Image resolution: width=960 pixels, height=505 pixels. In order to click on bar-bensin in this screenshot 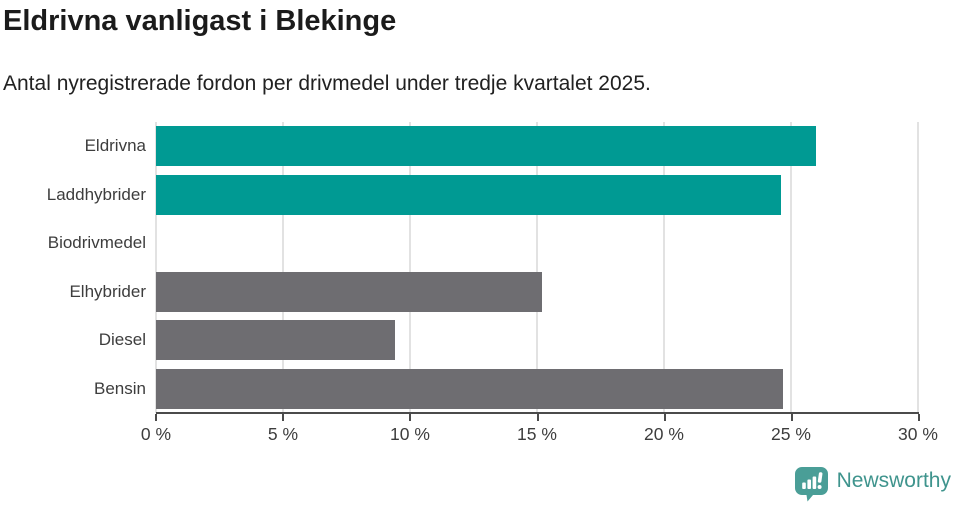, I will do `click(470, 388)`.